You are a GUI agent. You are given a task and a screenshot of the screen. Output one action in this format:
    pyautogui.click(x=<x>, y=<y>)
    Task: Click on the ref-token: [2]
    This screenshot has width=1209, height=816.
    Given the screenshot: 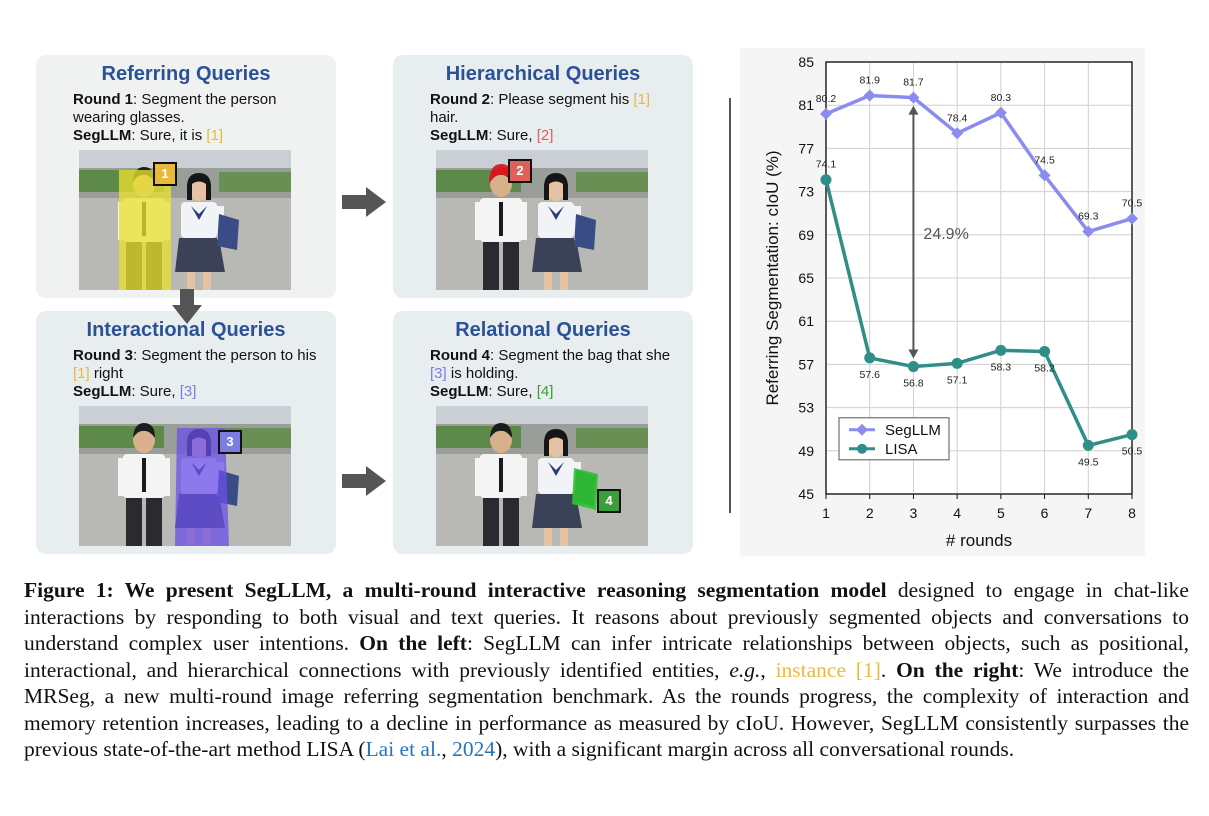 What is the action you would take?
    pyautogui.click(x=545, y=135)
    